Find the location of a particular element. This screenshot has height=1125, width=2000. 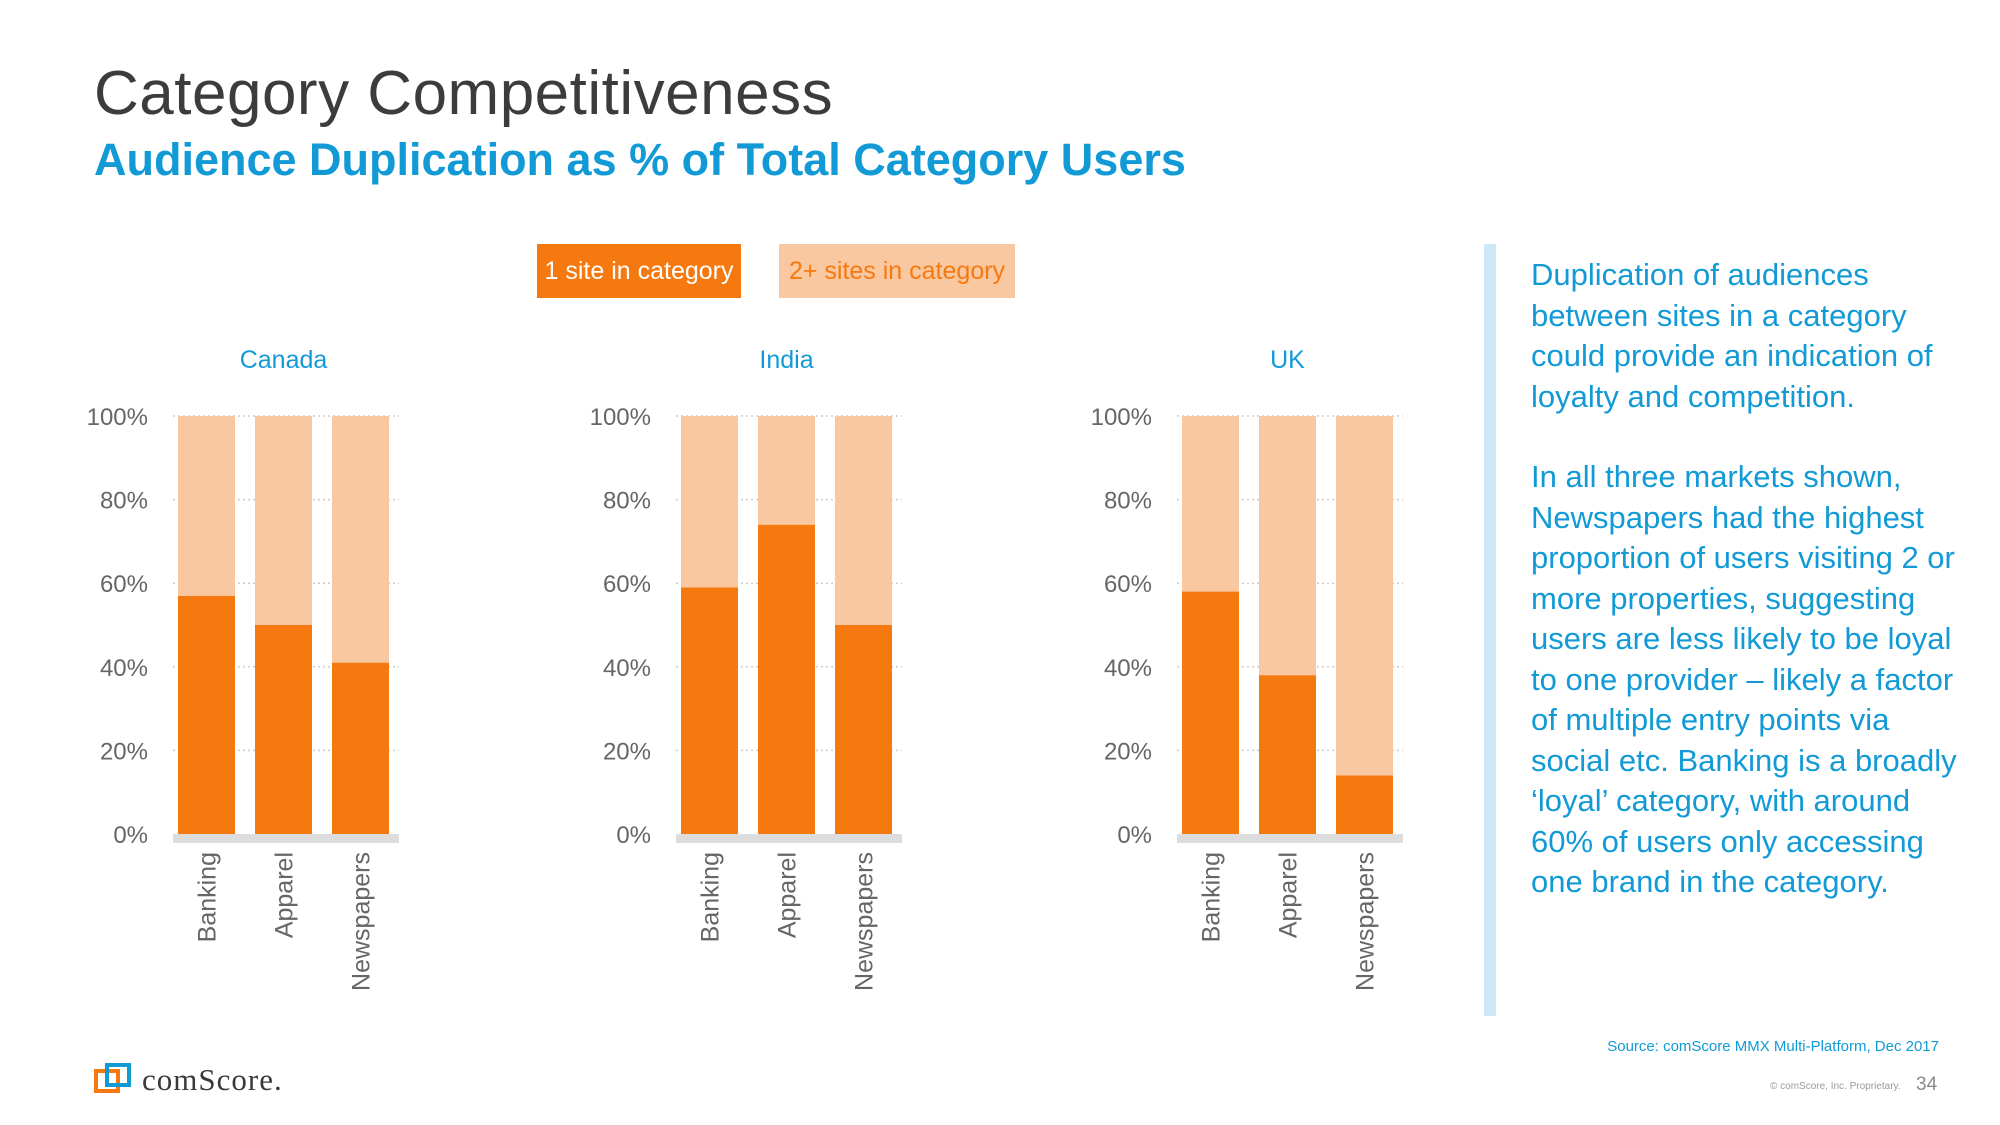

comscore-logo-icon is located at coordinates (112, 1078).